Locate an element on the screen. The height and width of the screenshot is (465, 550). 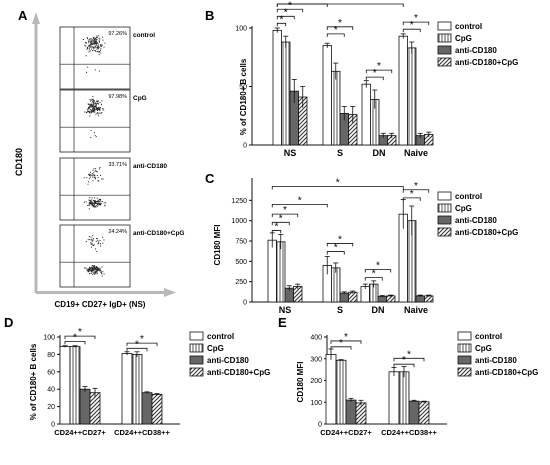
y-tick-label: 80 is located at coordinates (51, 355).